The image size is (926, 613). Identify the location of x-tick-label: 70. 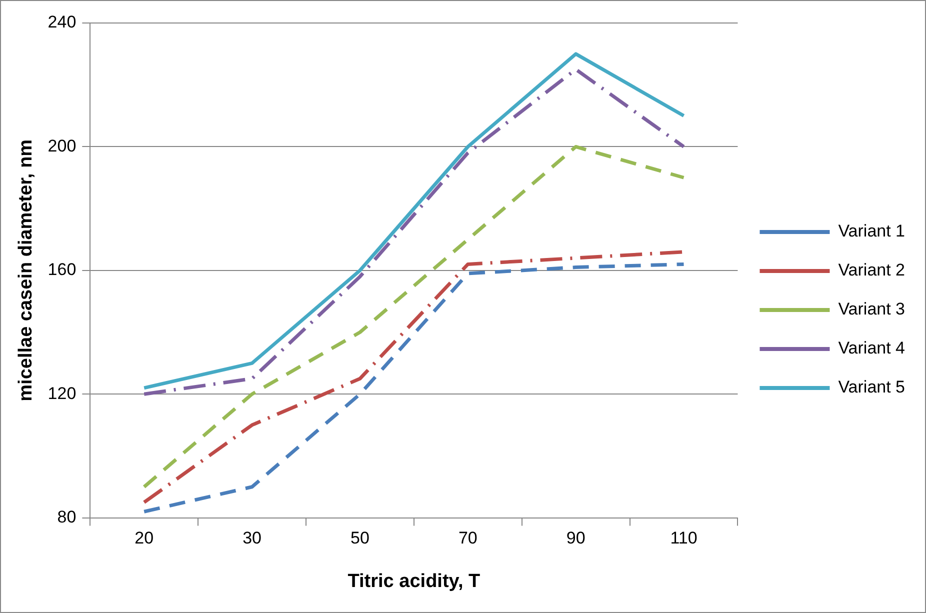
(468, 538).